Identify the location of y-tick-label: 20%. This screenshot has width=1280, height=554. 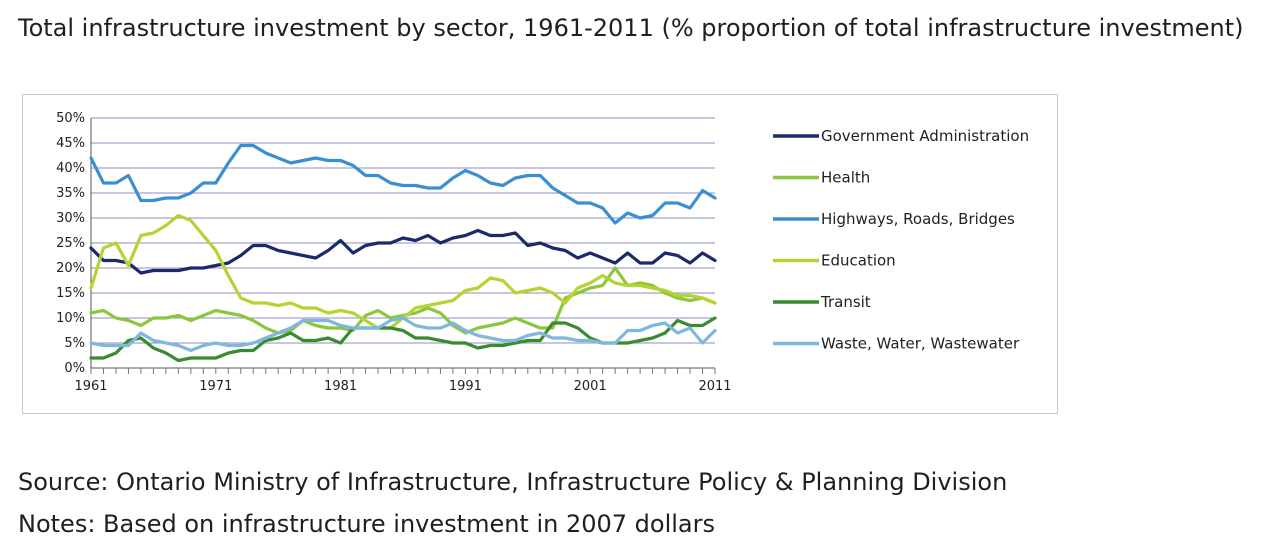
(70, 268).